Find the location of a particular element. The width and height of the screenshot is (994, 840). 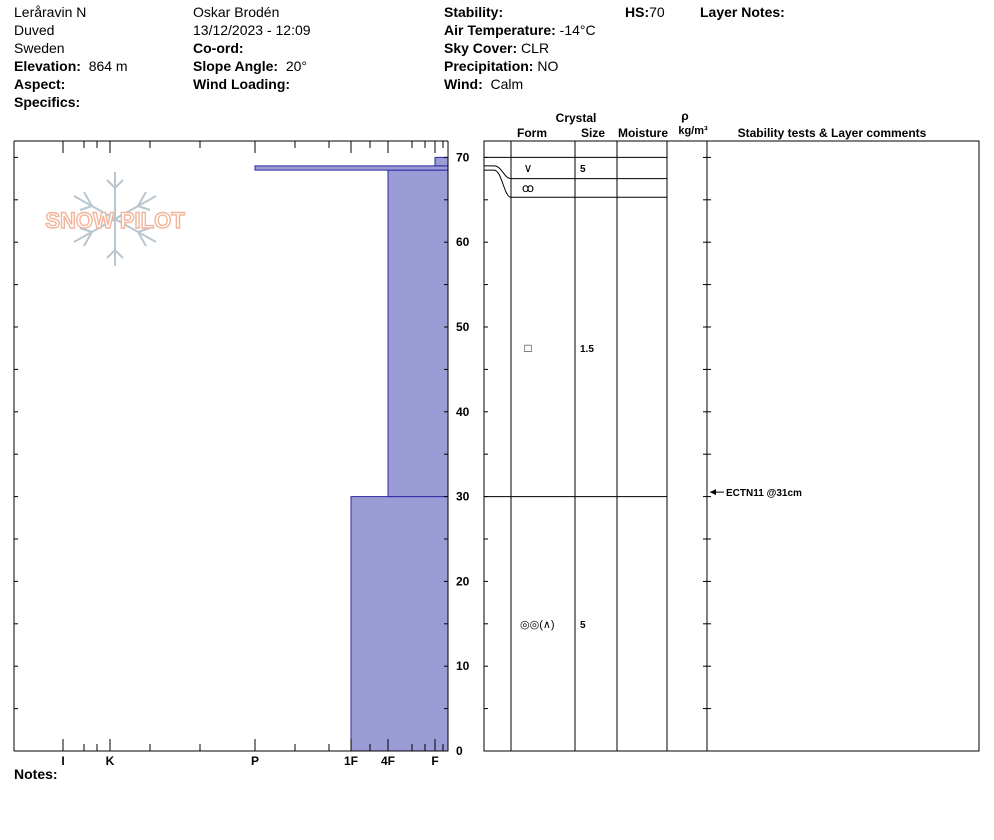

height-tick-label: 30 is located at coordinates (463, 497).